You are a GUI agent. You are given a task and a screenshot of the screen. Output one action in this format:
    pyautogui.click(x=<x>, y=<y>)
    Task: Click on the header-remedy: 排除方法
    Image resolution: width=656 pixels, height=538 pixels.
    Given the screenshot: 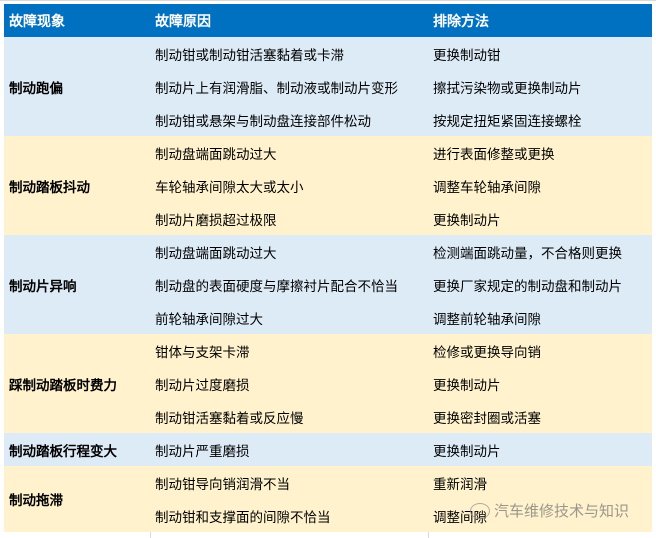 What is the action you would take?
    pyautogui.click(x=540, y=20)
    